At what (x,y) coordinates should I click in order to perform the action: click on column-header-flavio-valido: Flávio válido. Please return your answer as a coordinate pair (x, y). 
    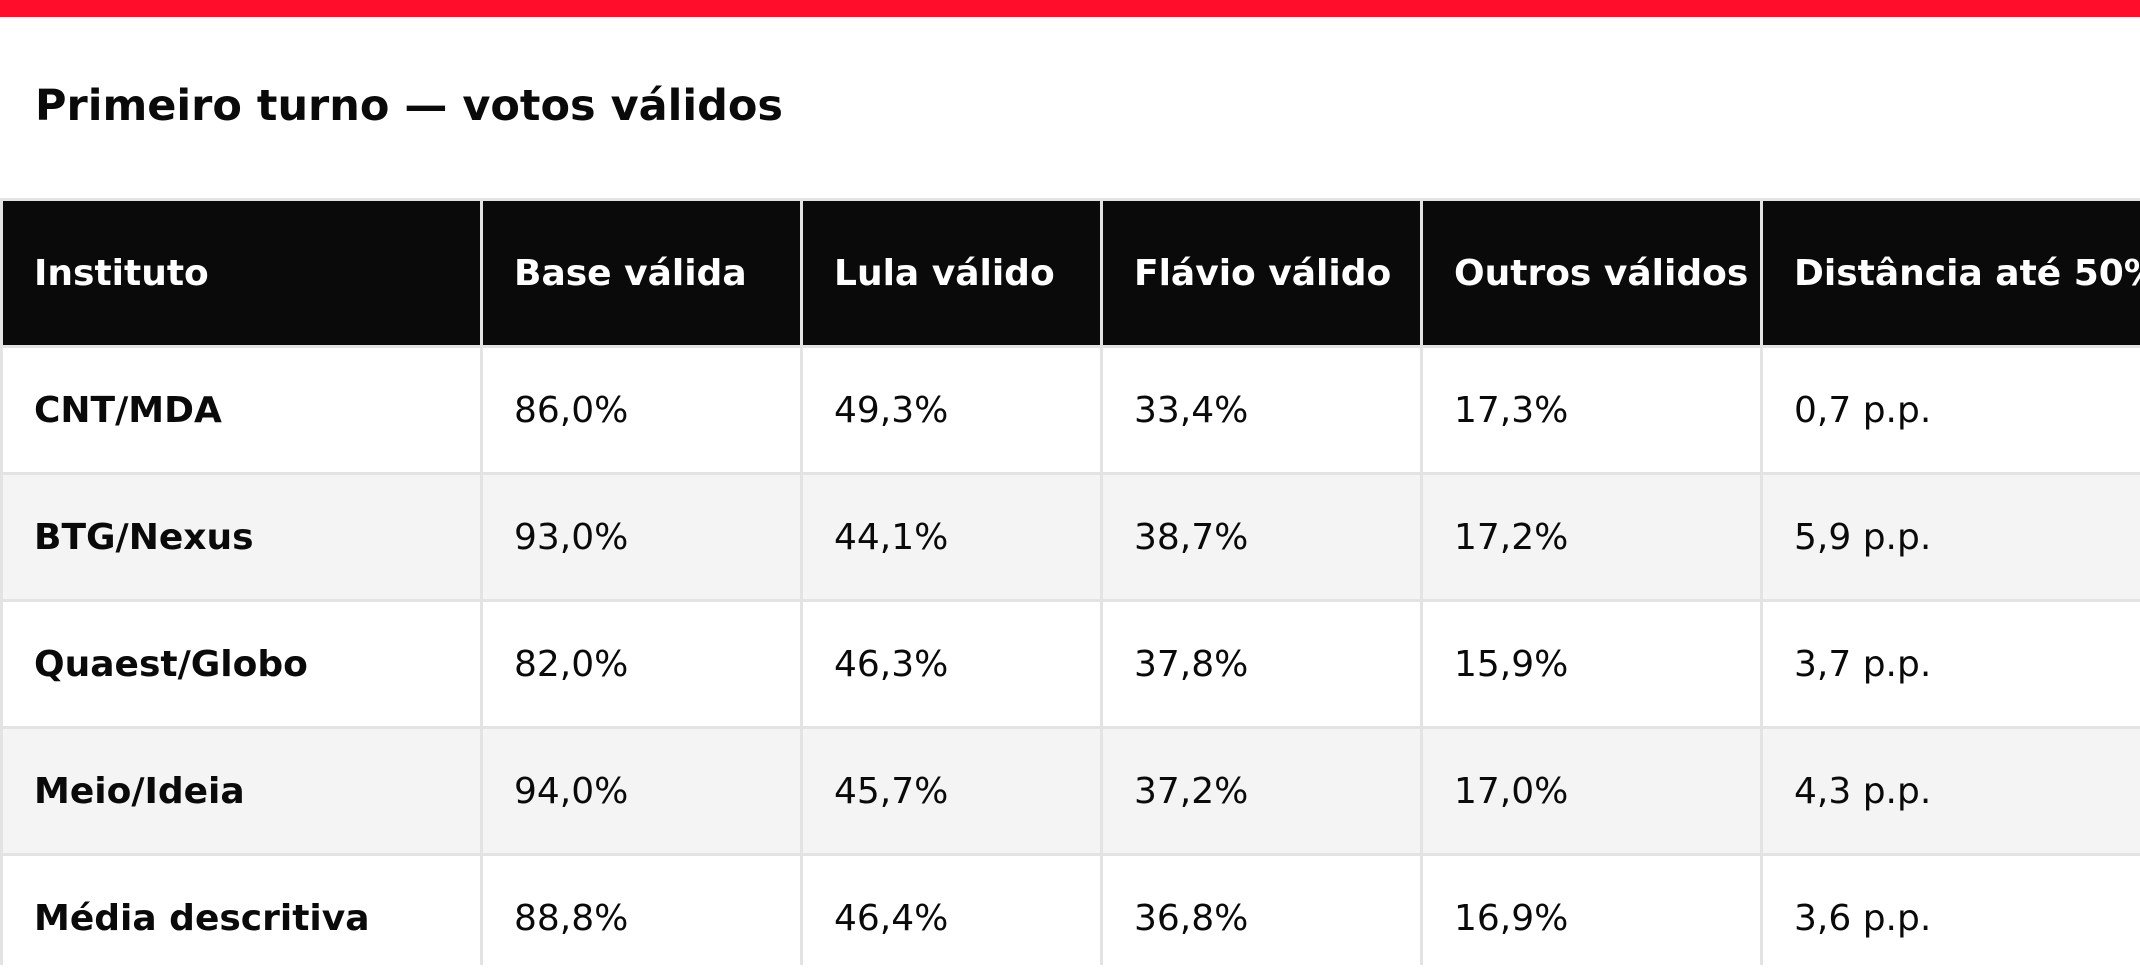
    Looking at the image, I should click on (1261, 273).